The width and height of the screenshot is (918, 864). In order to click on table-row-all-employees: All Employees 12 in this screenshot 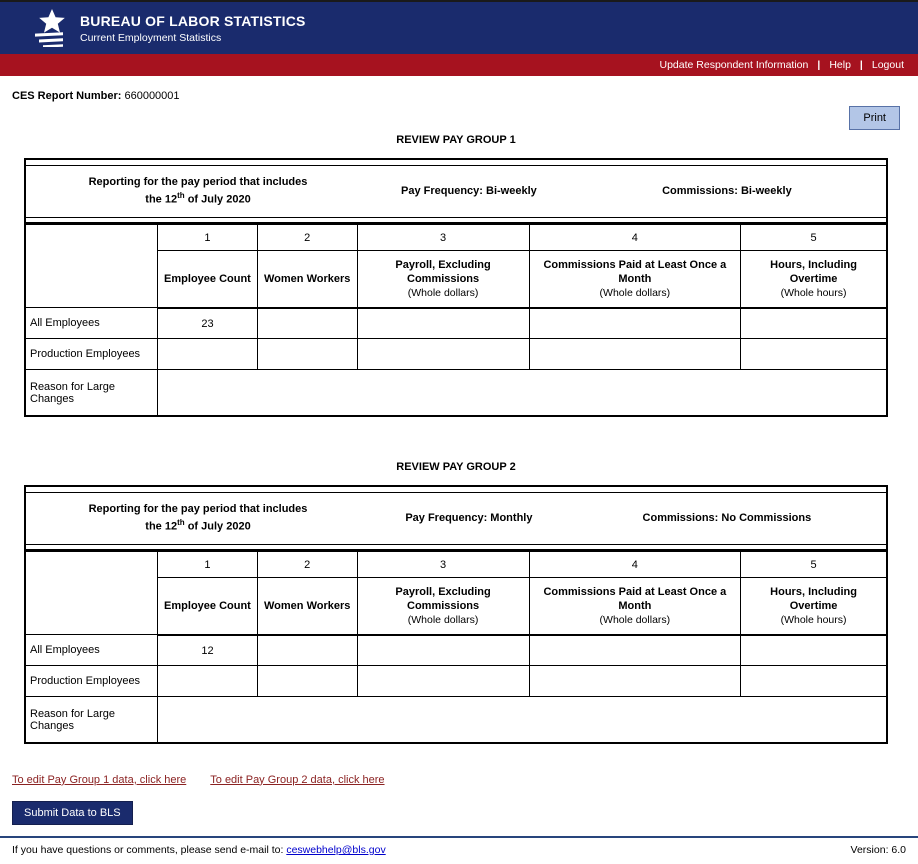, I will do `click(456, 650)`.